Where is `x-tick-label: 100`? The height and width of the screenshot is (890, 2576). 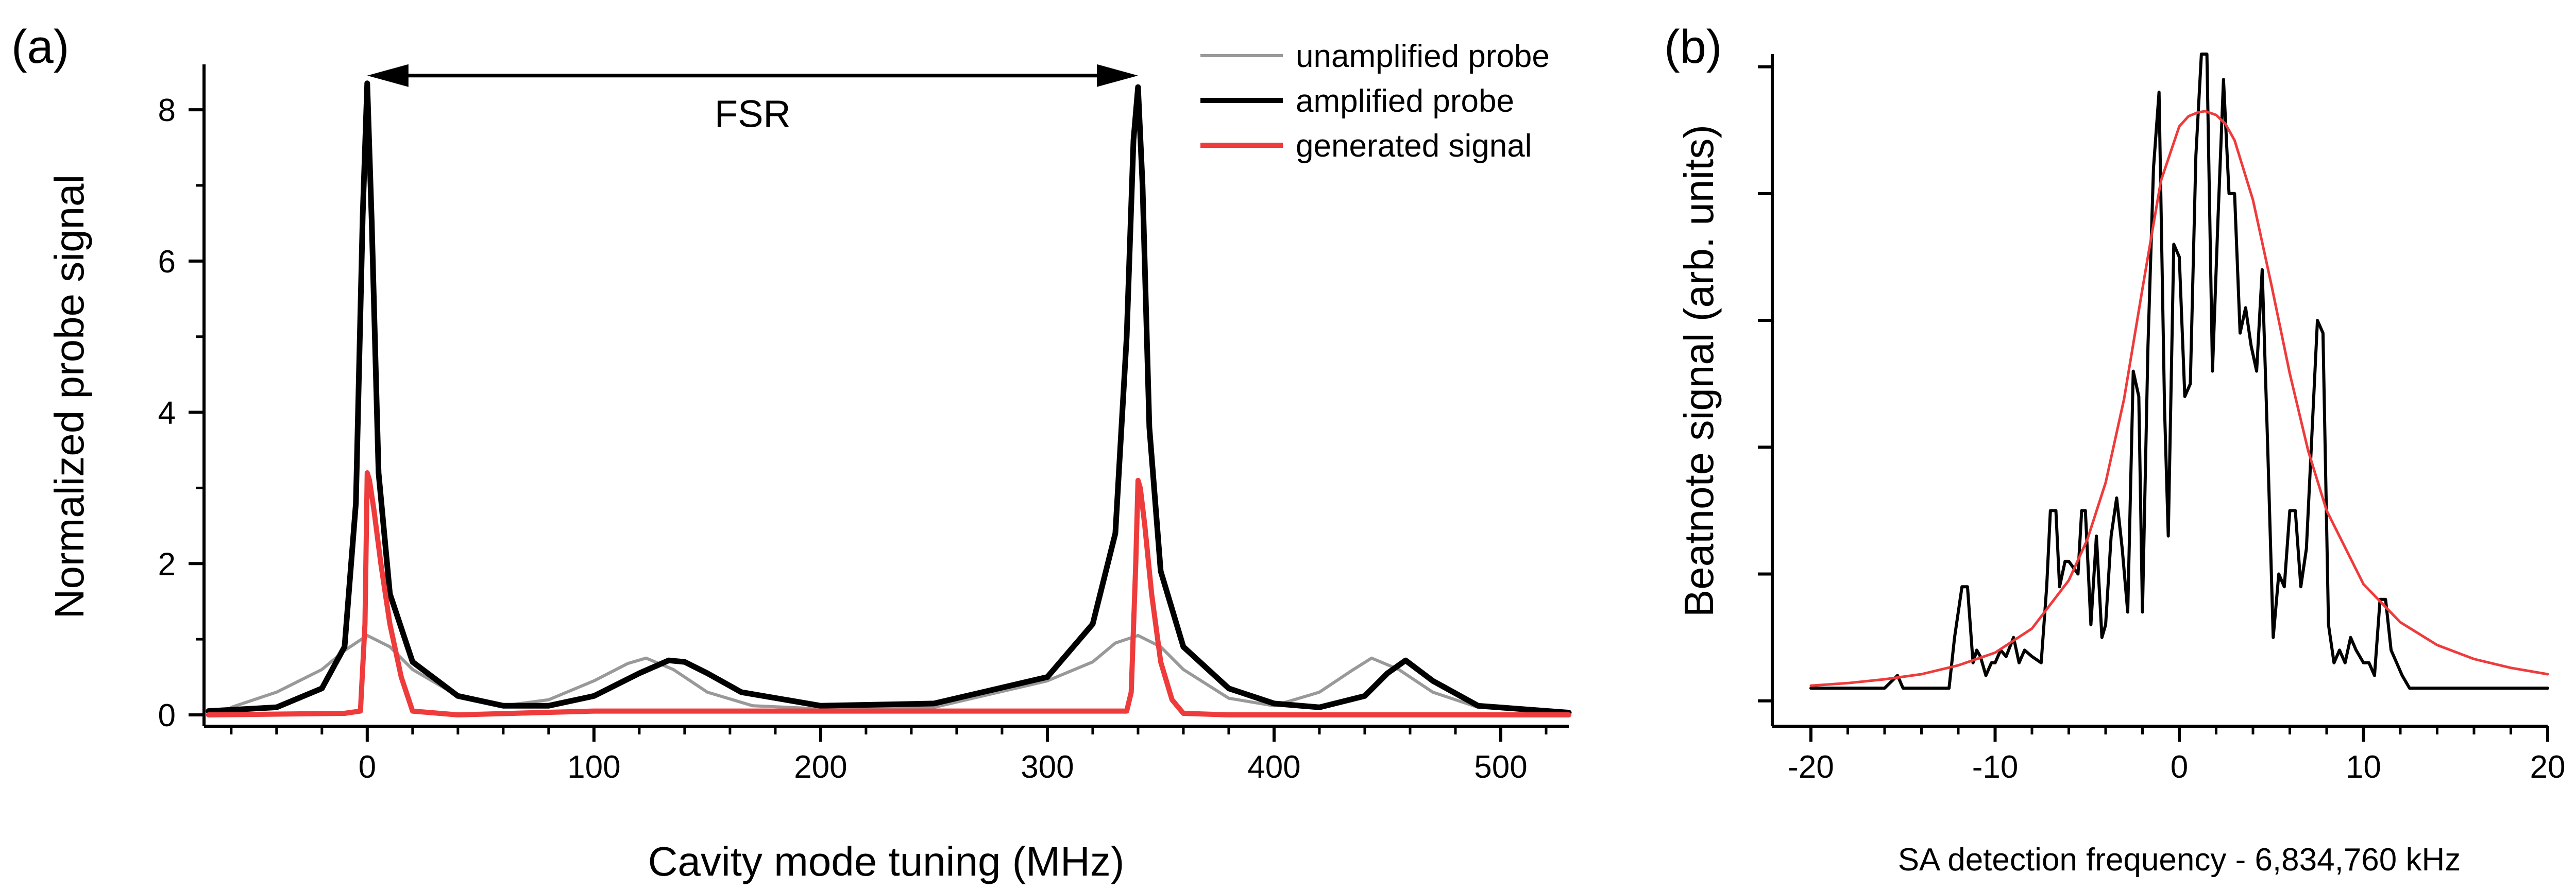
x-tick-label: 100 is located at coordinates (593, 767).